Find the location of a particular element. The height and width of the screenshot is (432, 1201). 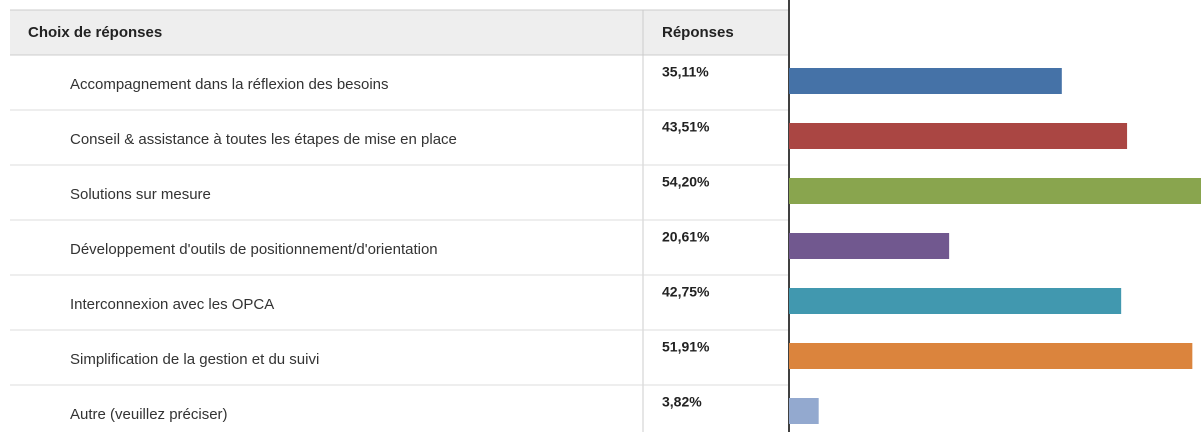

choice-label: Interconnexion avec les OPCA is located at coordinates (172, 304).